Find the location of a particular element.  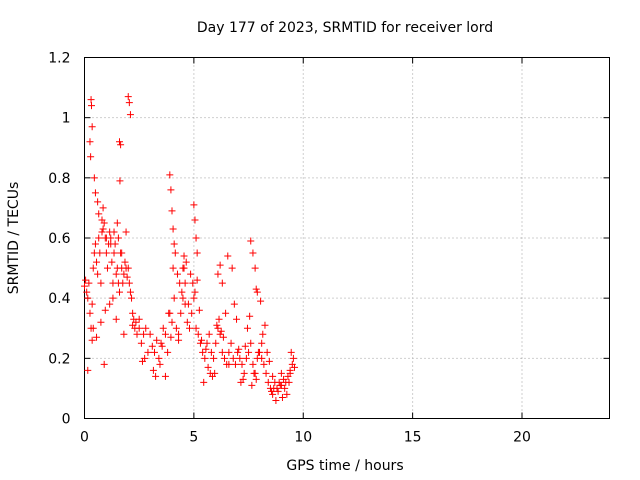

y-tick-label: 0.4 is located at coordinates (59, 299).